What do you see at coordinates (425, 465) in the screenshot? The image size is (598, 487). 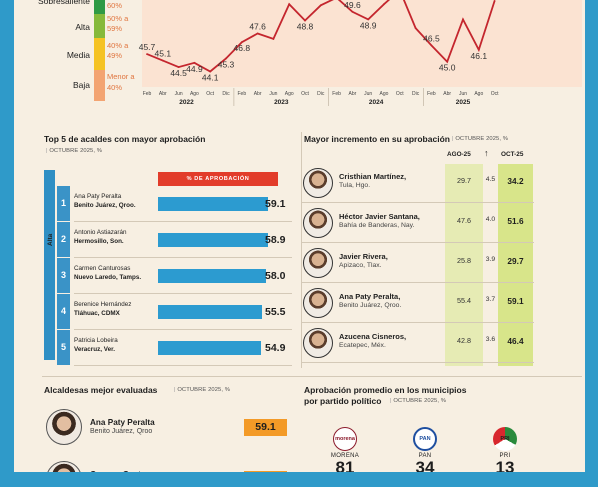 I see `party-value: 34` at bounding box center [425, 465].